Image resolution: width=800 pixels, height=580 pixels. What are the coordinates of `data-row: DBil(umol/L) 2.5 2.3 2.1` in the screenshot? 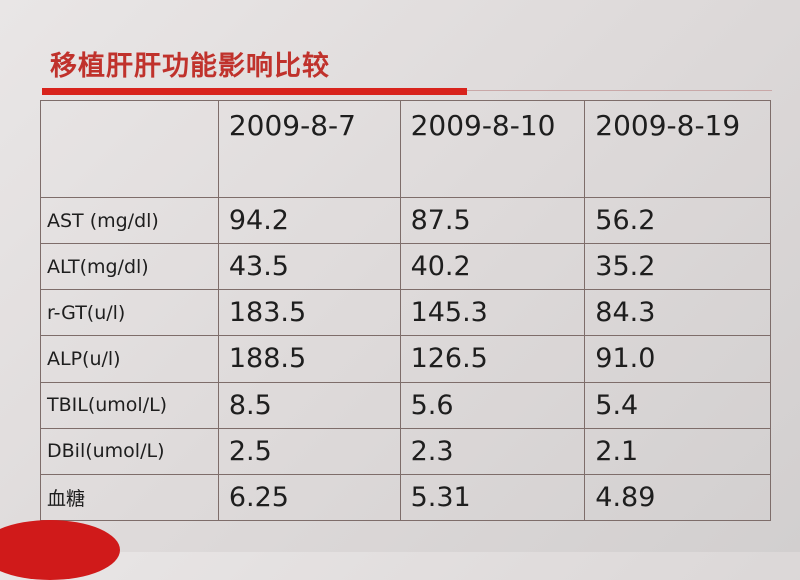 It's located at (405, 451).